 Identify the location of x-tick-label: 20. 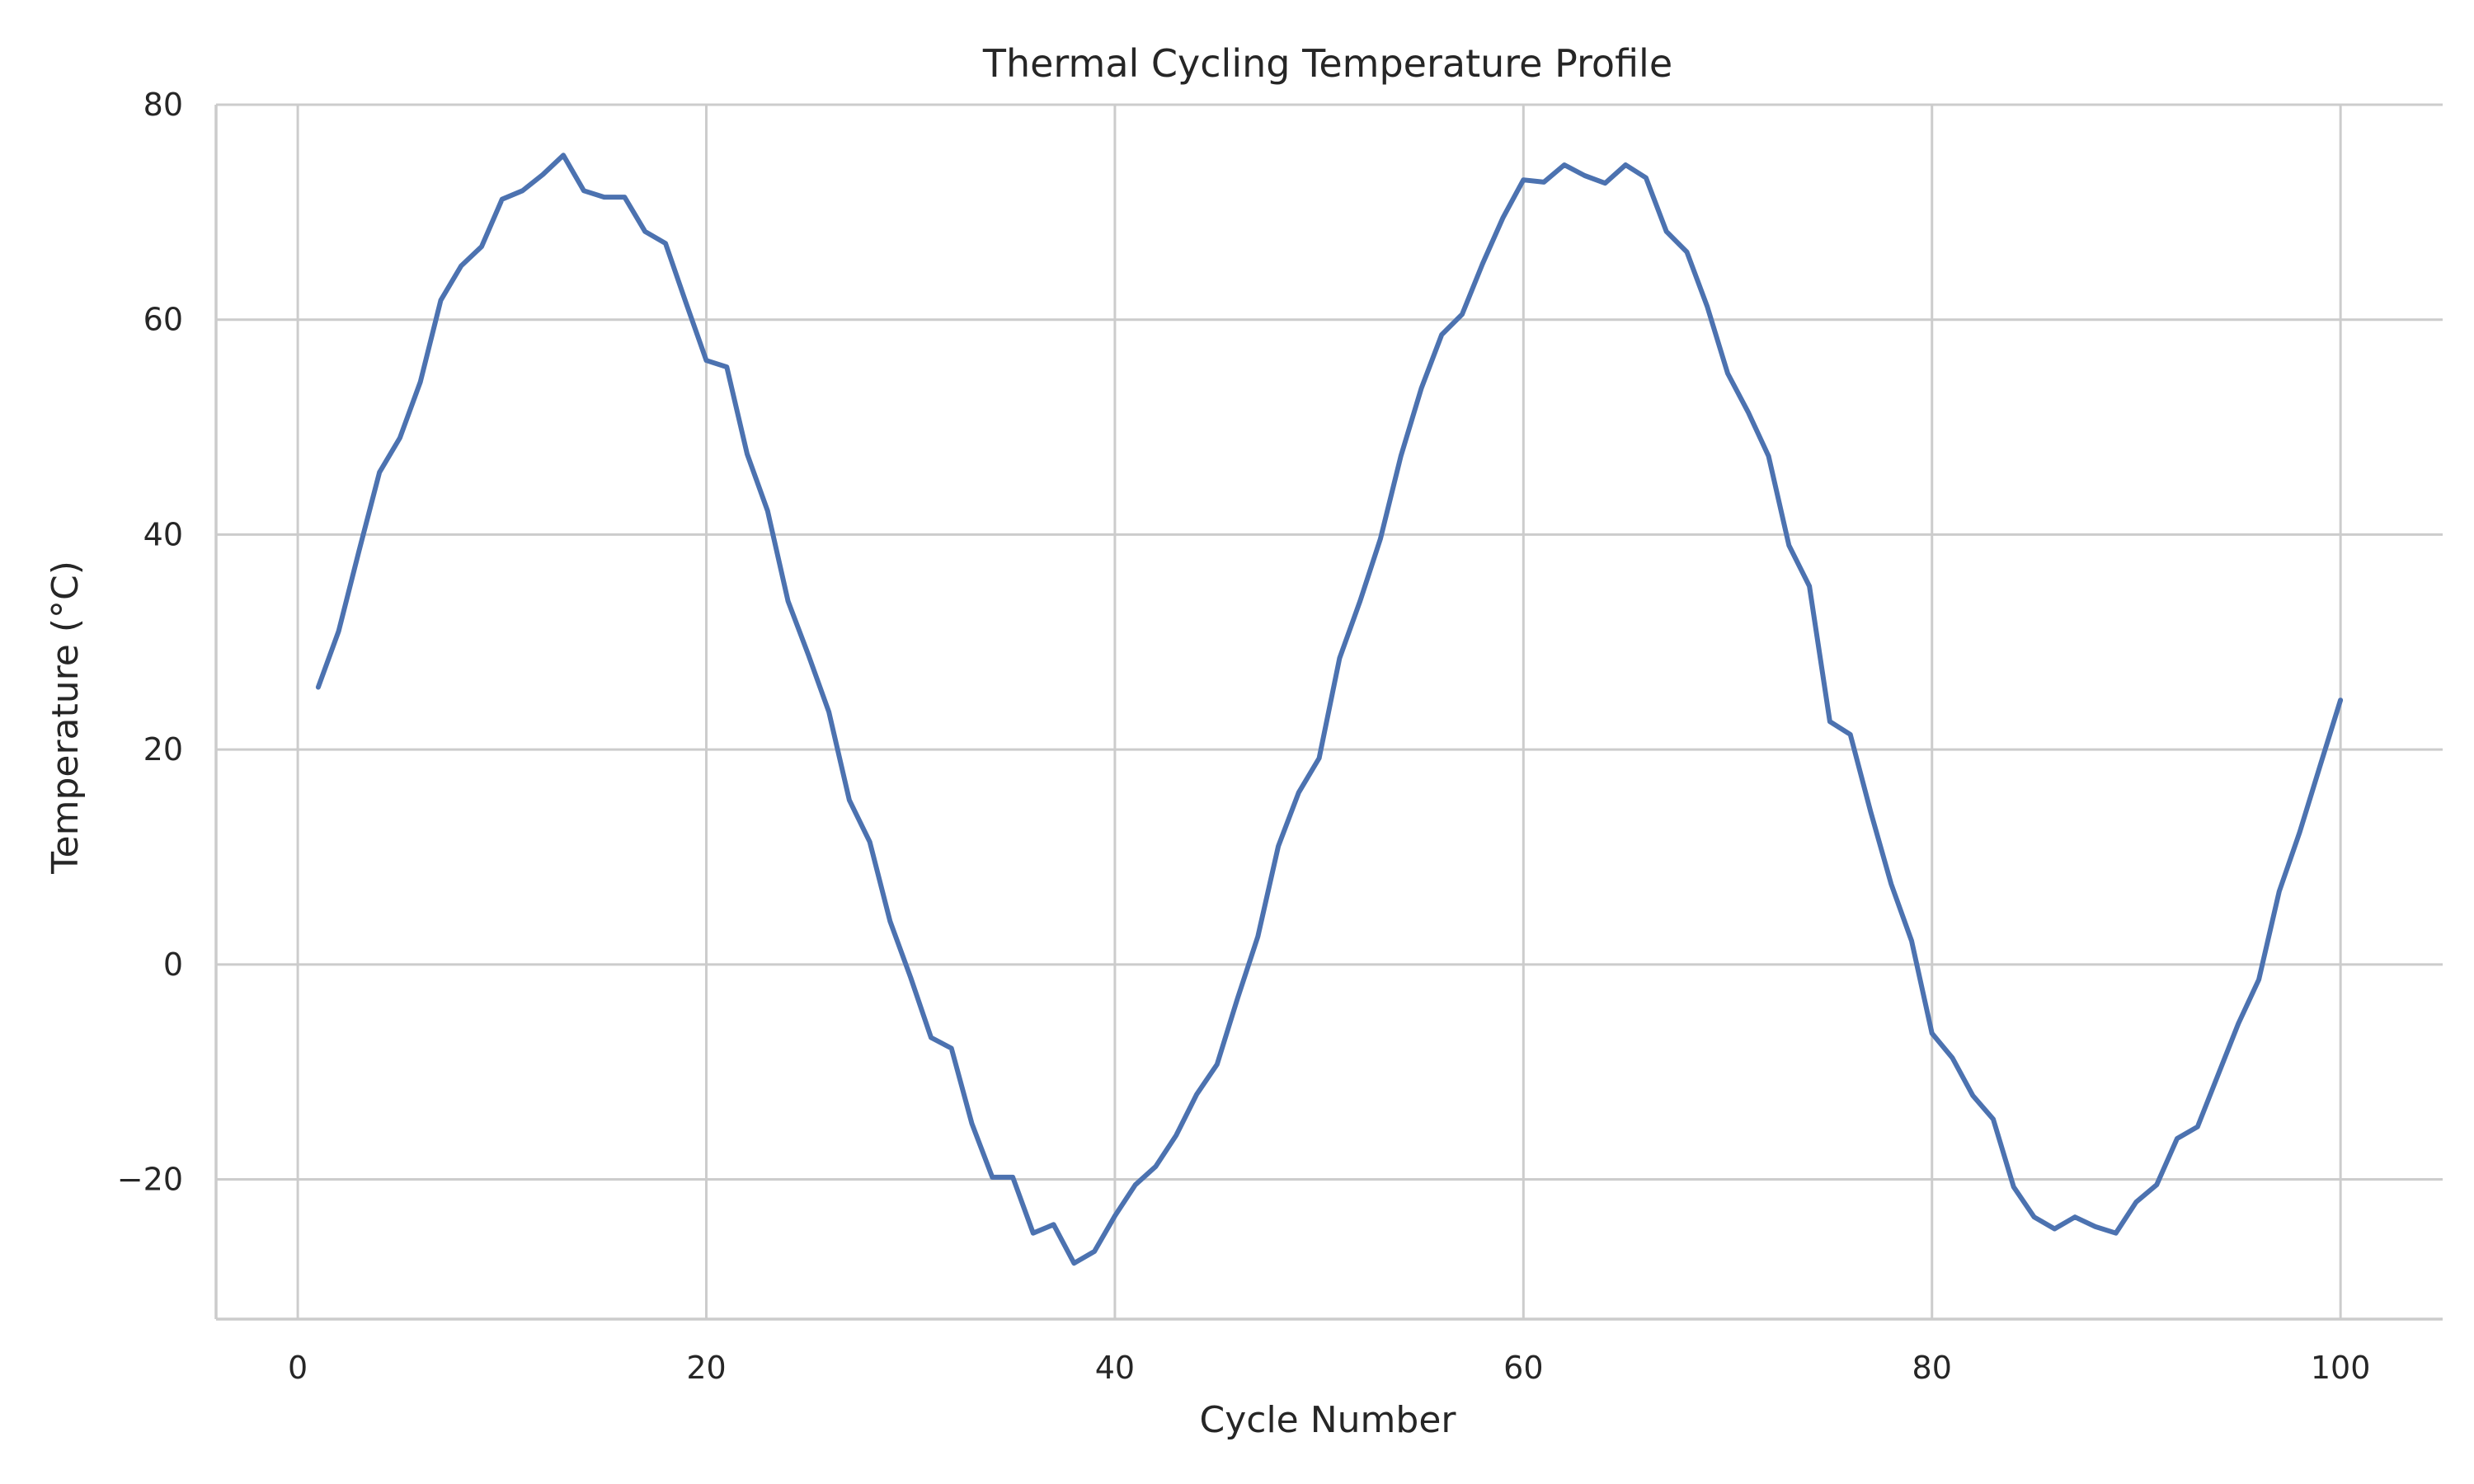
(706, 1368).